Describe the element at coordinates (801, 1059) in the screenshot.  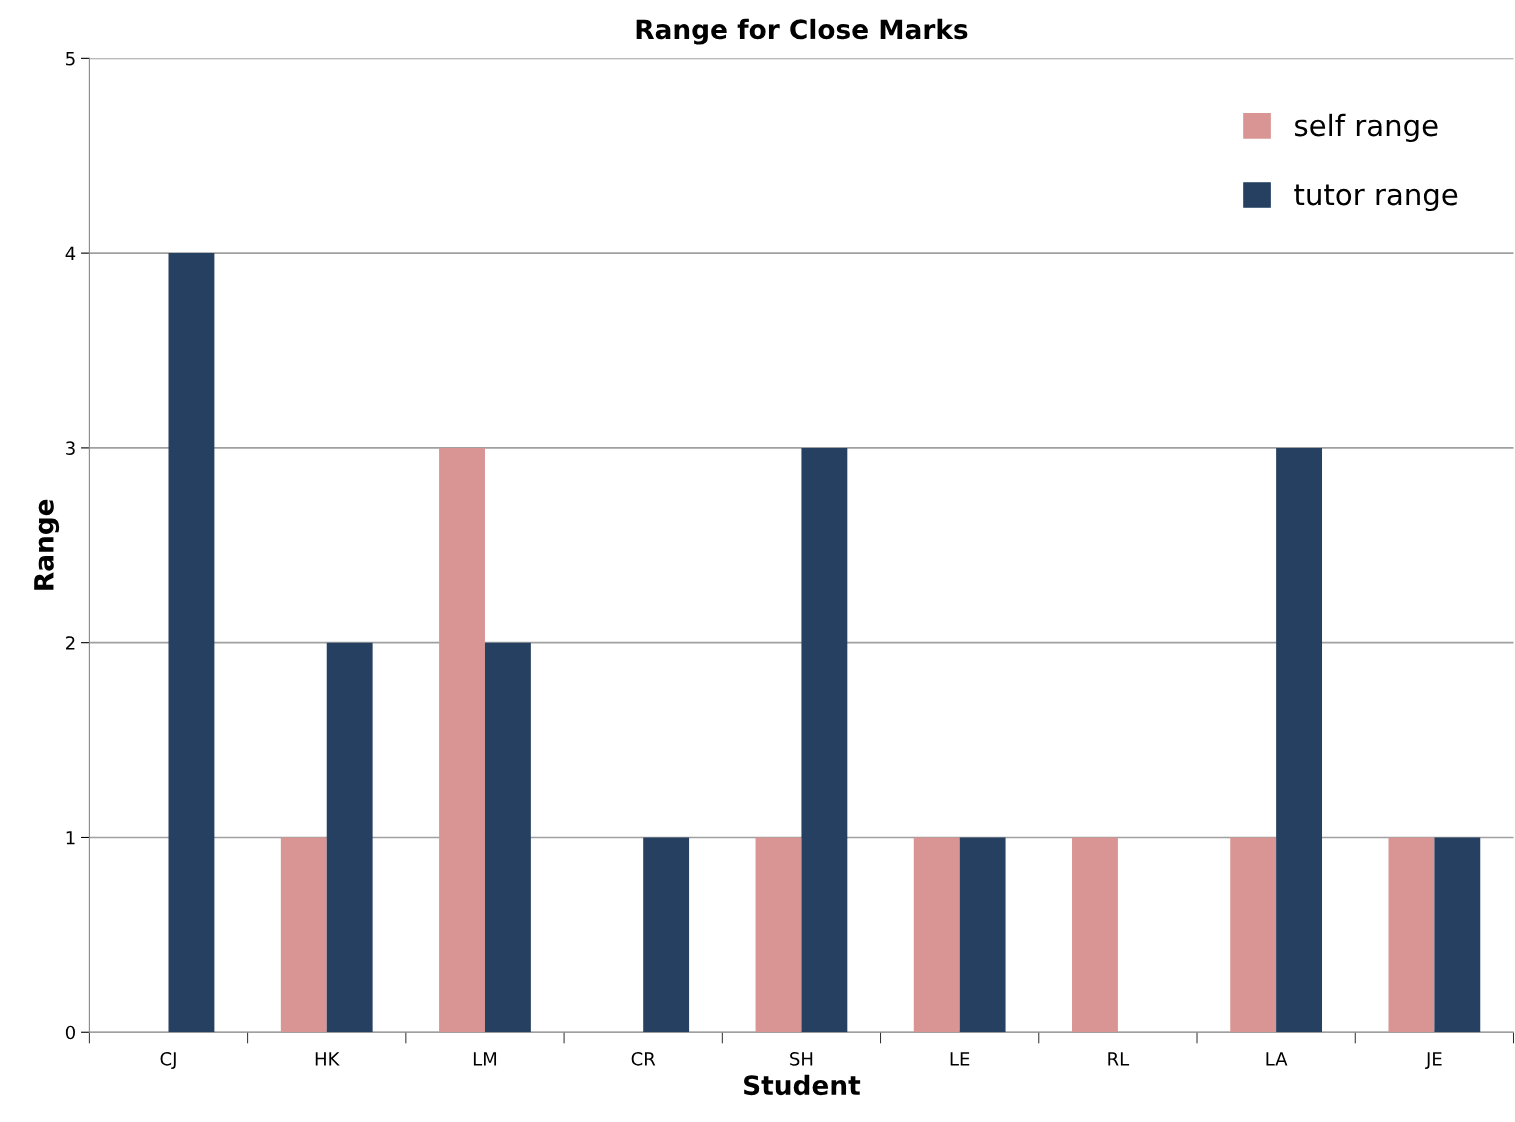
I see `x-tick-label: SH` at that location.